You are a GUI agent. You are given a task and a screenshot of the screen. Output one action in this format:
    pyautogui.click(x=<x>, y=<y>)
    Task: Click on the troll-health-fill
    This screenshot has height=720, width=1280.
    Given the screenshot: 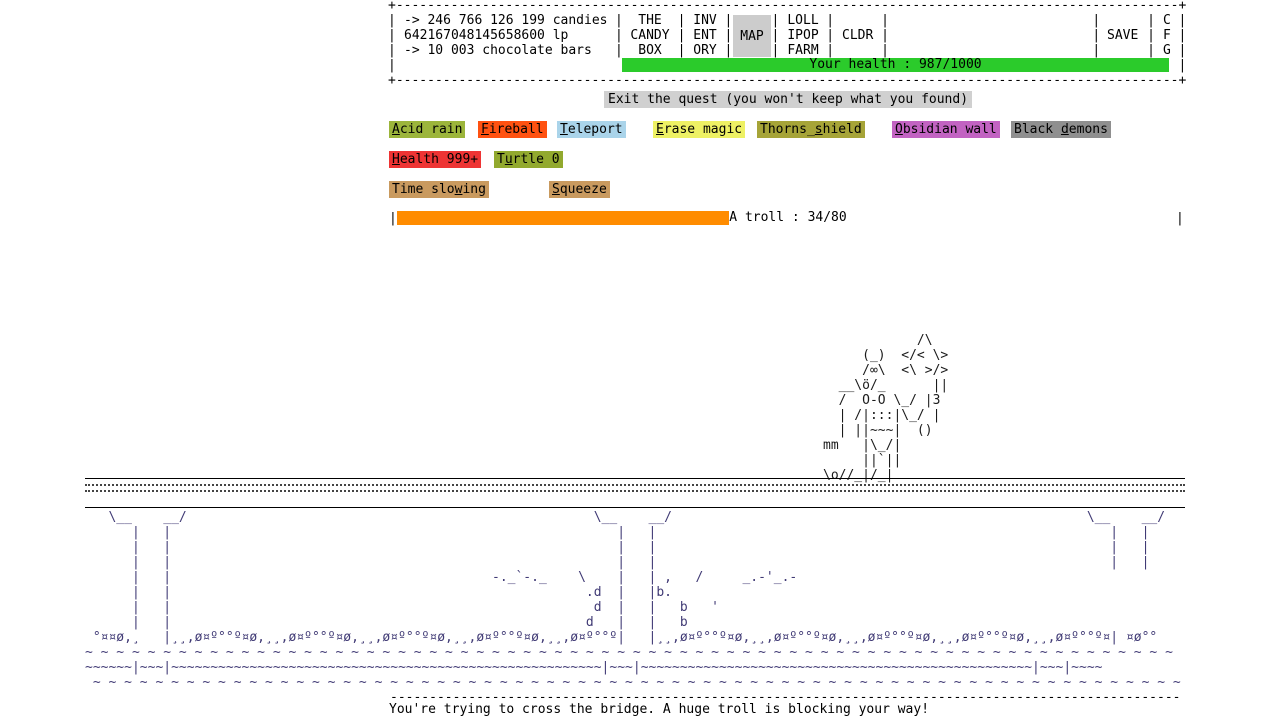 What is the action you would take?
    pyautogui.click(x=563, y=218)
    